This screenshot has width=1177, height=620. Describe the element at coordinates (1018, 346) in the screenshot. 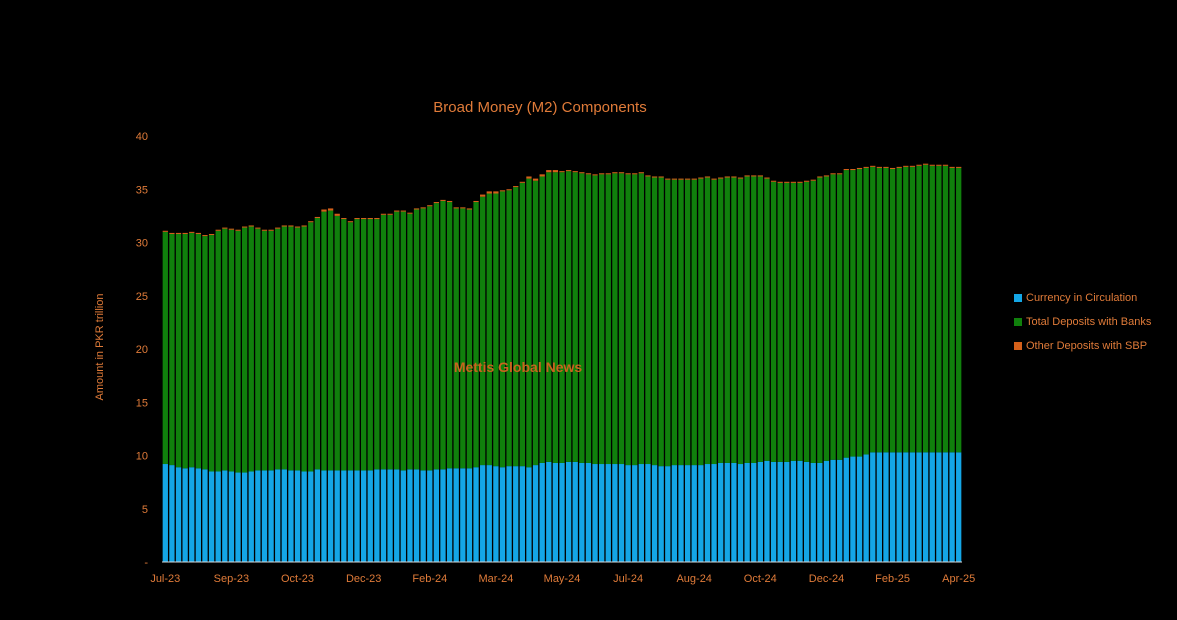

I see `legend-swatch` at that location.